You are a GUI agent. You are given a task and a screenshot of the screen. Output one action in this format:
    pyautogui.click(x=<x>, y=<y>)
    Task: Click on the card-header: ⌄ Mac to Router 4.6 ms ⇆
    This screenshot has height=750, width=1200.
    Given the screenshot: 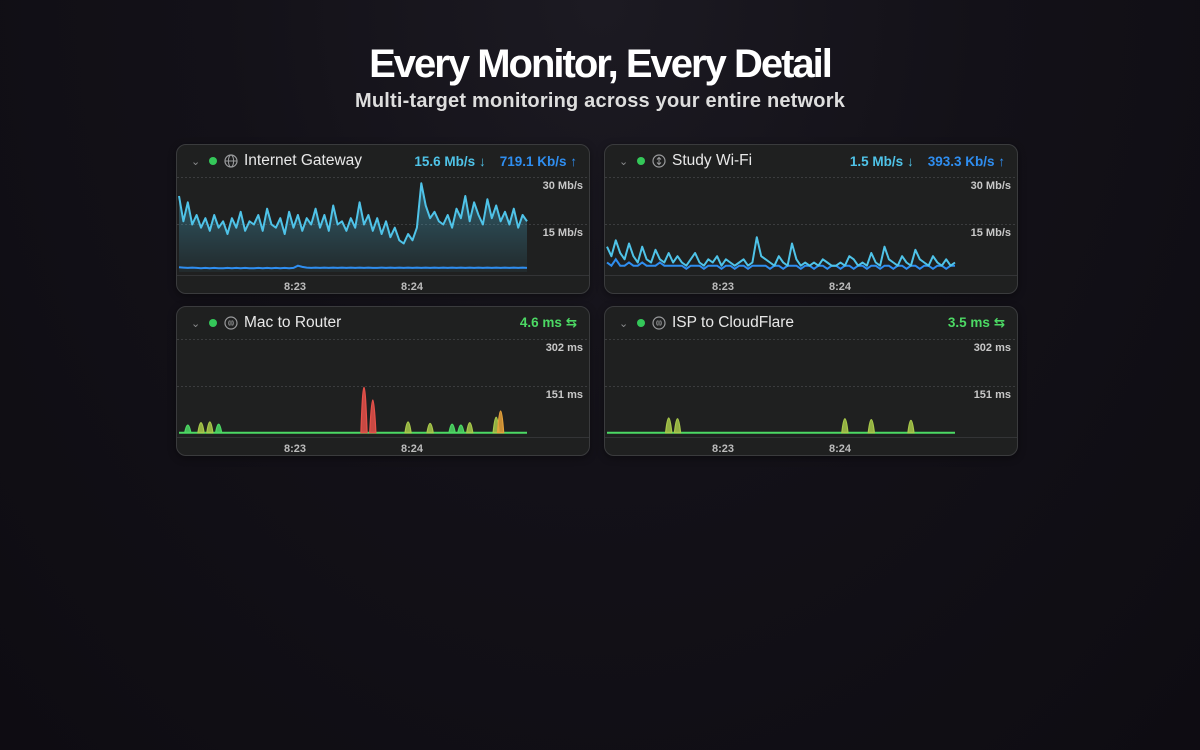 What is the action you would take?
    pyautogui.click(x=383, y=323)
    